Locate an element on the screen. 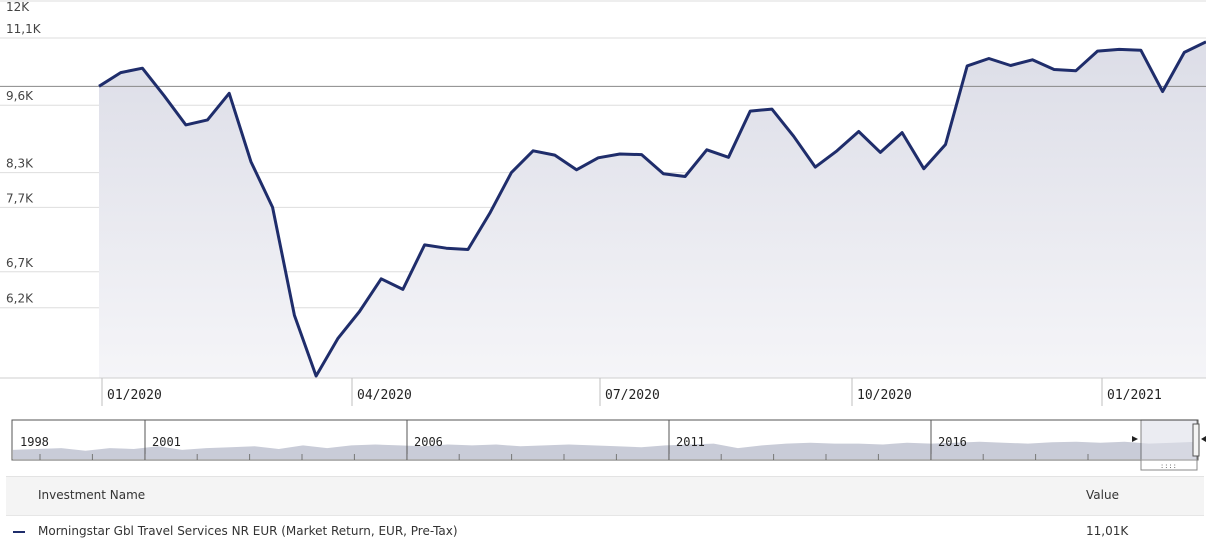  legend-series-value: 11,01K is located at coordinates (1107, 531).